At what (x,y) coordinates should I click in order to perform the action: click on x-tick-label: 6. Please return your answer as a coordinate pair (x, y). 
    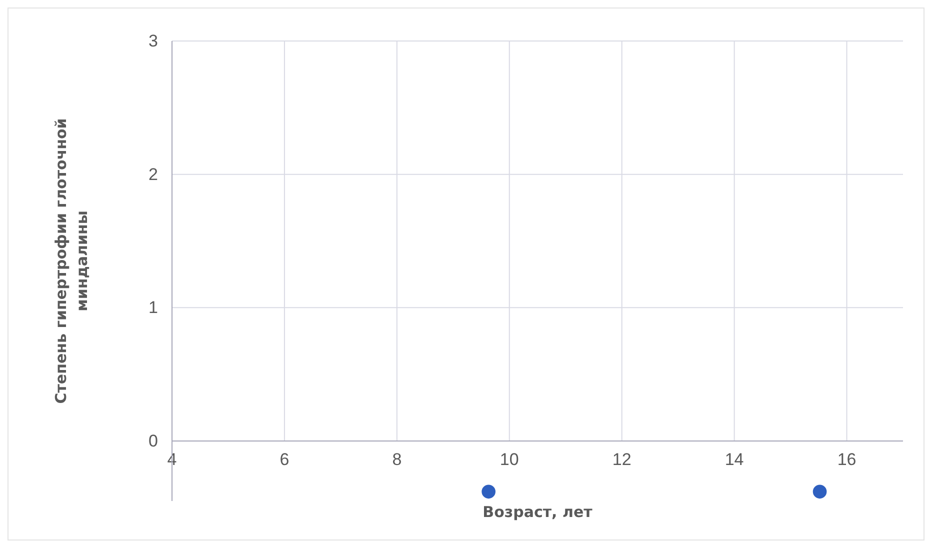
    Looking at the image, I should click on (285, 460).